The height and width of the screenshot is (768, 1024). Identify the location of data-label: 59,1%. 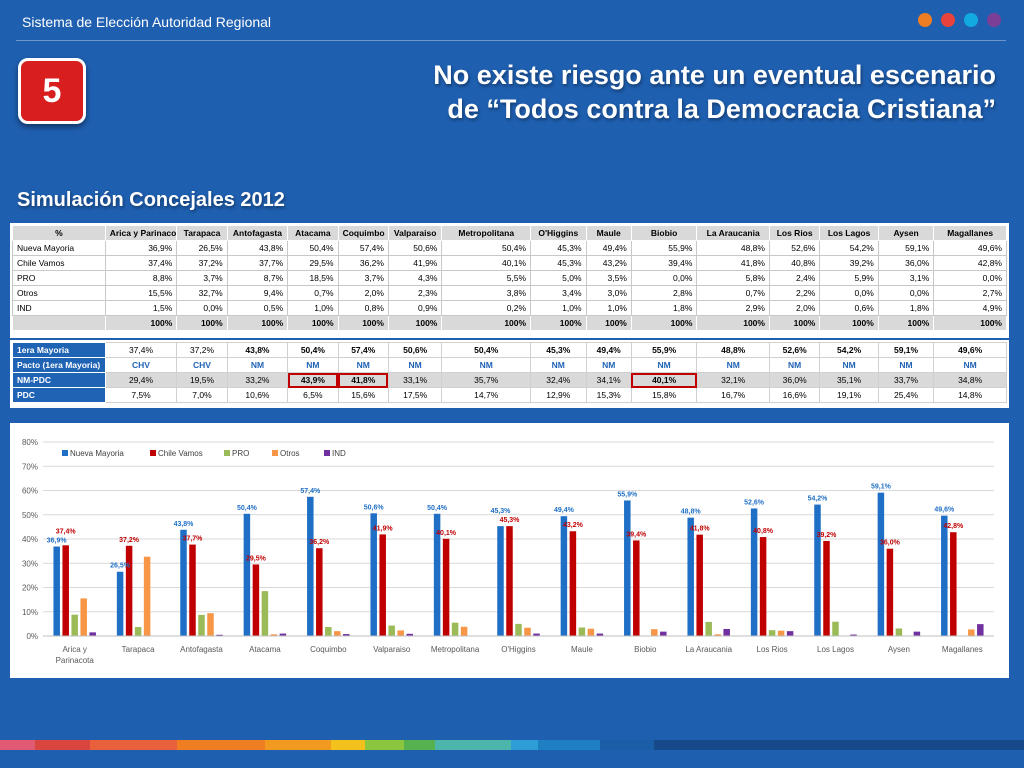
(881, 487).